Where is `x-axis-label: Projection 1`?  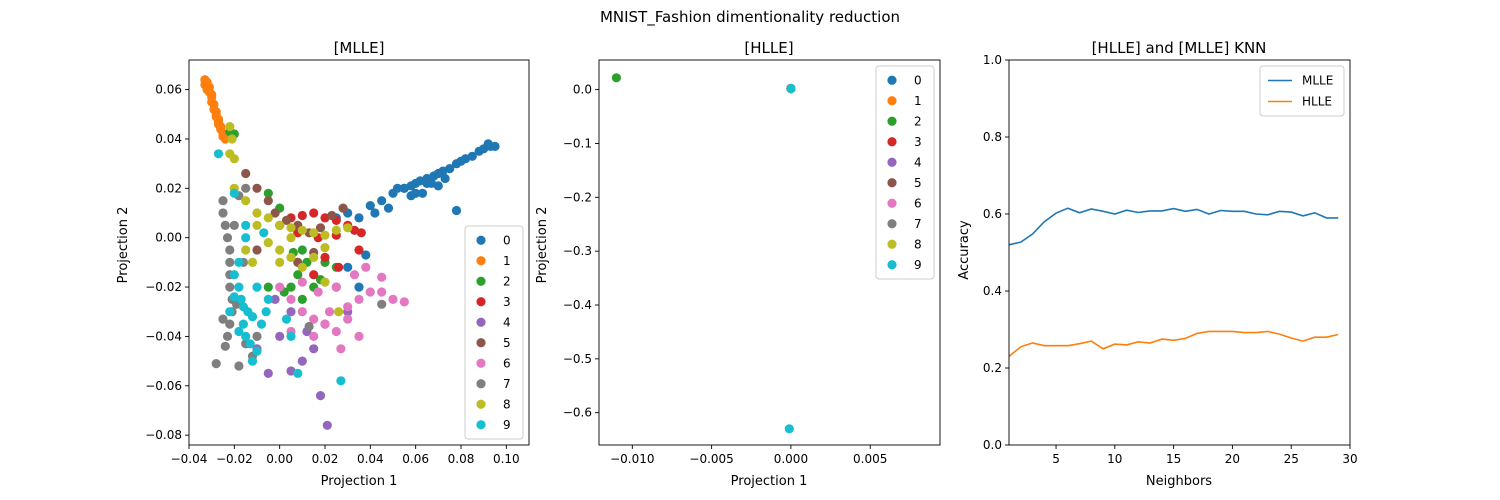
x-axis-label: Projection 1 is located at coordinates (359, 481).